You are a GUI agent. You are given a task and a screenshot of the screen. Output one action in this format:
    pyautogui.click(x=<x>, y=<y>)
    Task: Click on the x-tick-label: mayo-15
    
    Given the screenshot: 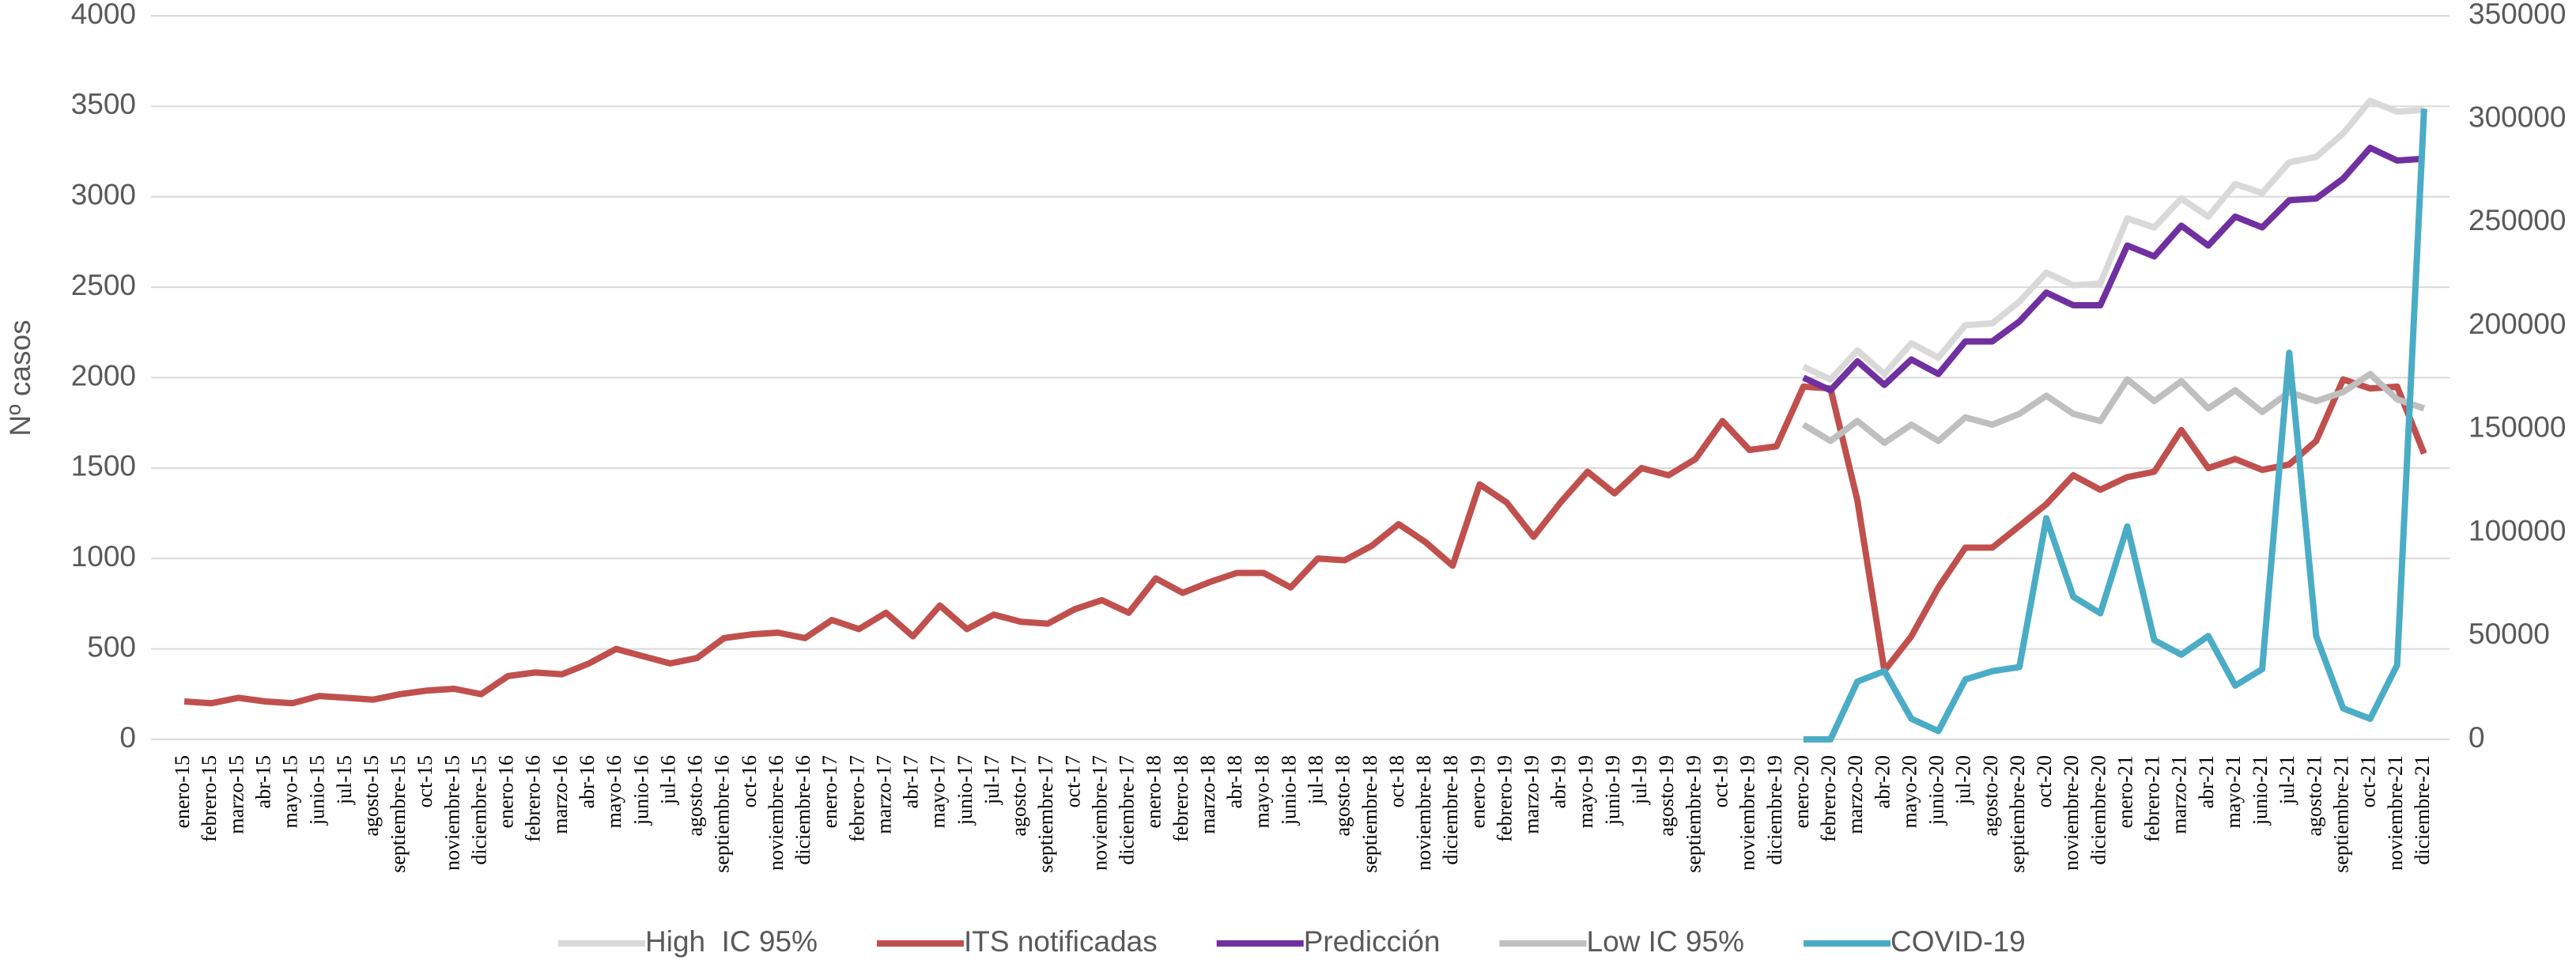 What is the action you would take?
    pyautogui.click(x=290, y=791)
    